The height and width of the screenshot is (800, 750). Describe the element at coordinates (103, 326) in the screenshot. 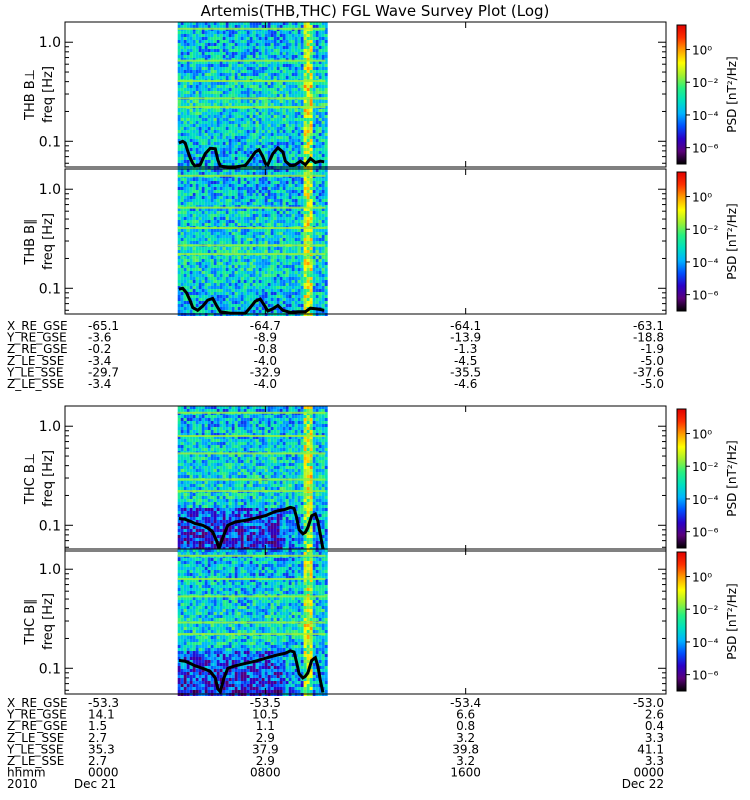

I see `ephemeris-value: -65.1` at that location.